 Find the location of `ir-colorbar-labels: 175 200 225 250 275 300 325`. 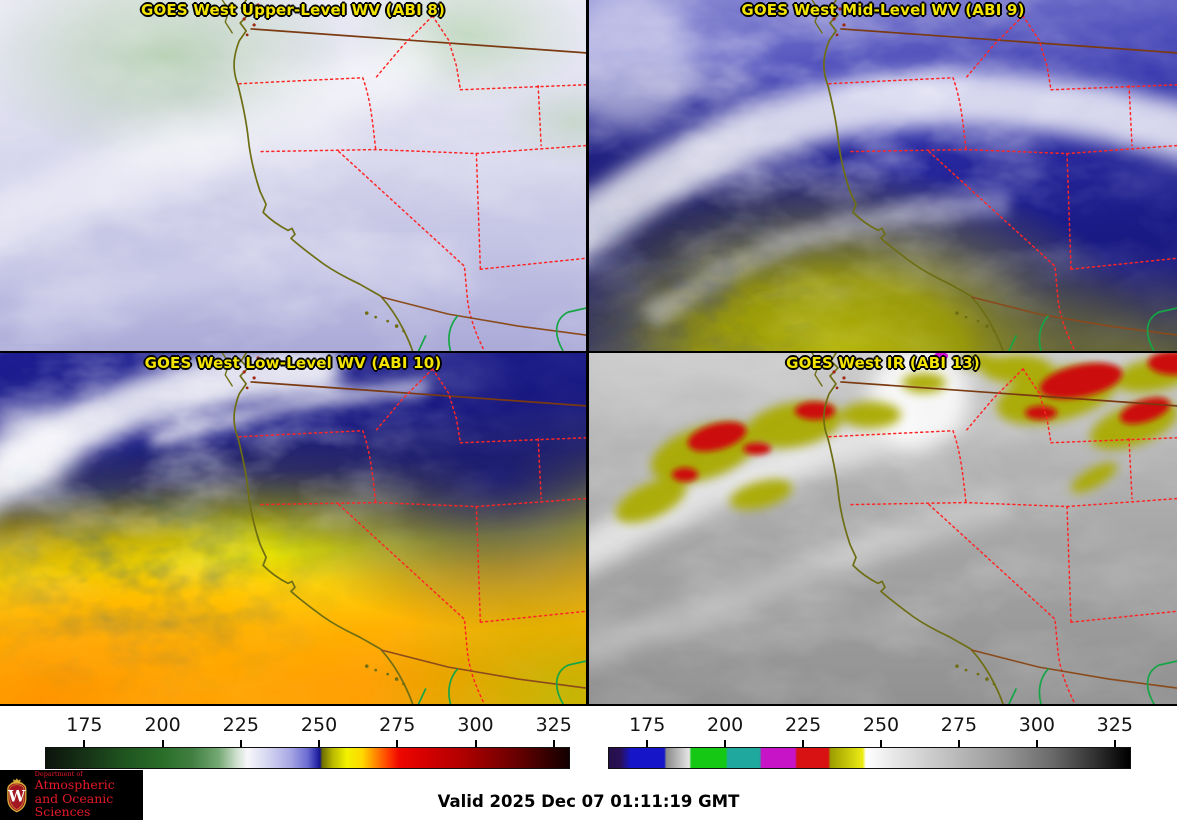

ir-colorbar-labels: 175 200 225 250 275 300 325 is located at coordinates (870, 727).